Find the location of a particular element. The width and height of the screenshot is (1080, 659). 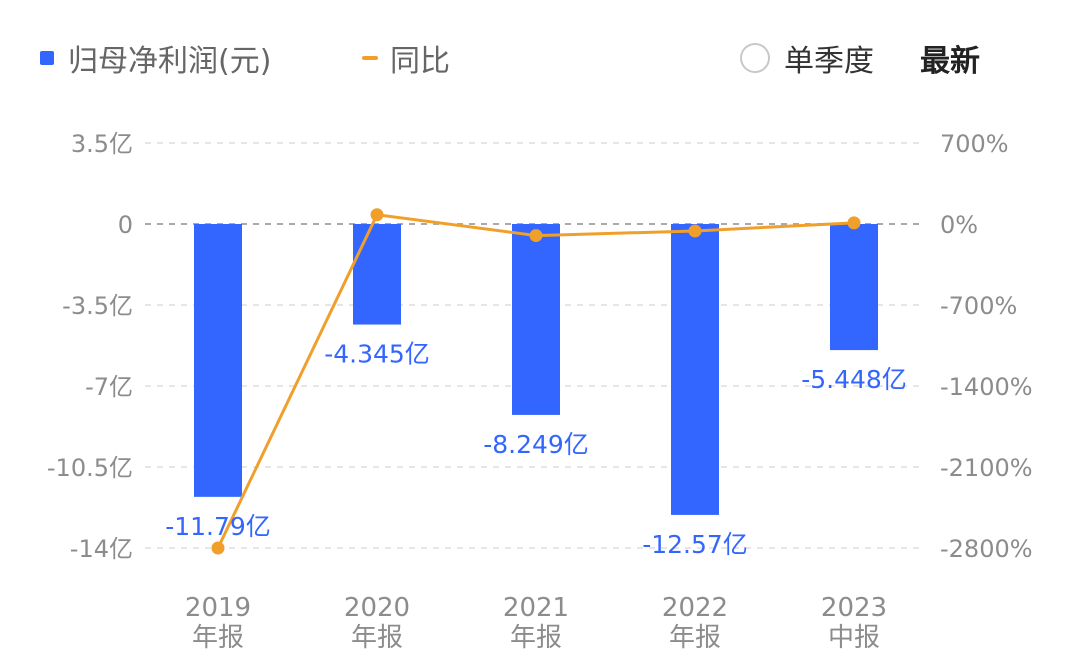

y-left-tick-label: -7亿 is located at coordinates (109, 387).